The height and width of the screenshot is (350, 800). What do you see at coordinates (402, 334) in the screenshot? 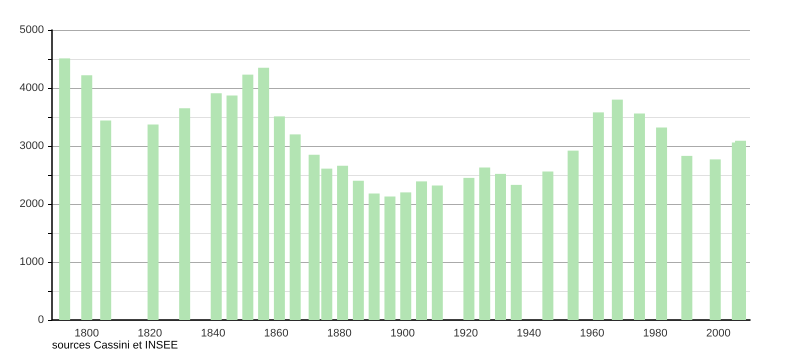
I see `x-tick-label: 1900` at bounding box center [402, 334].